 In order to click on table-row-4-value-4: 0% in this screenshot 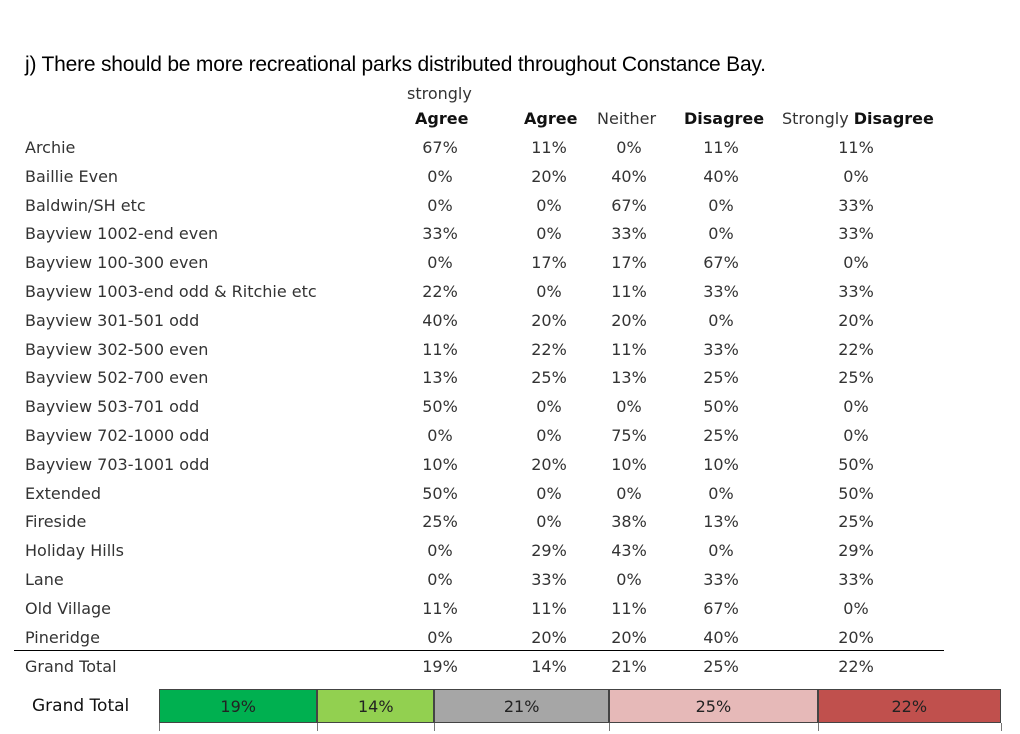, I will do `click(721, 234)`.